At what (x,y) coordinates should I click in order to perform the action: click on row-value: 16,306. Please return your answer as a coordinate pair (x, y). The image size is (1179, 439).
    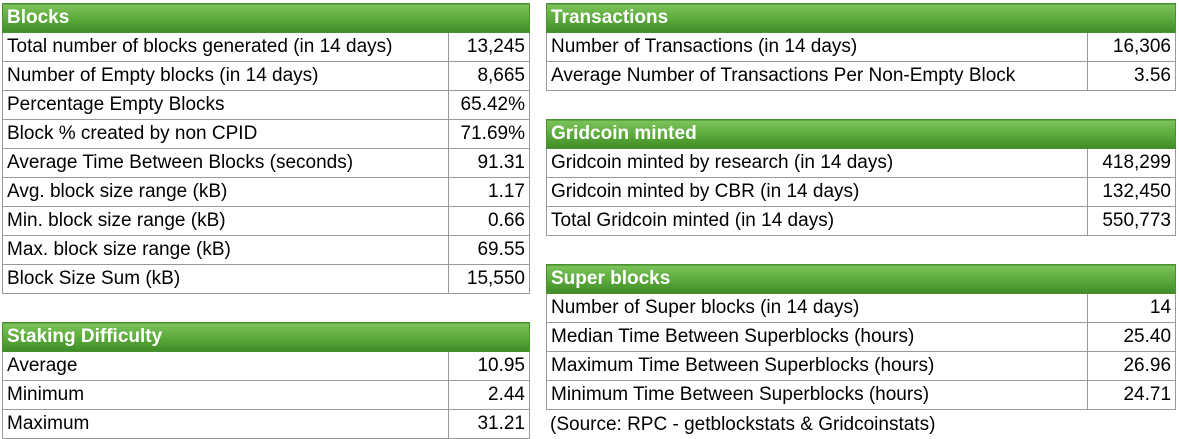
    Looking at the image, I should click on (1131, 47).